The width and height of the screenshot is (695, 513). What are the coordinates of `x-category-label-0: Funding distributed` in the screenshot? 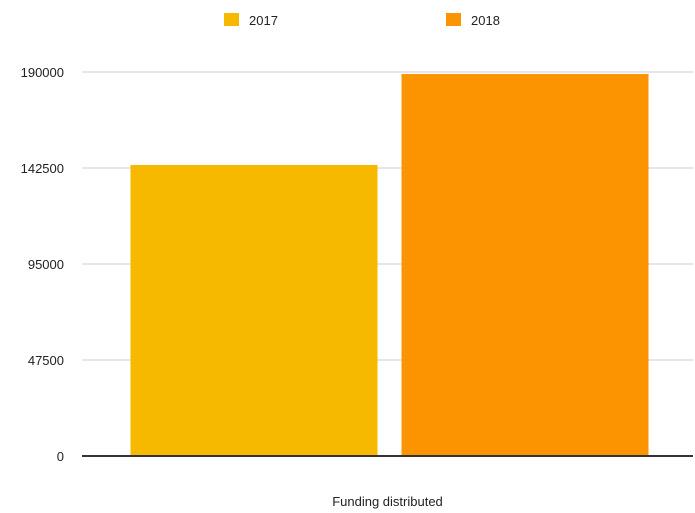 It's located at (387, 501).